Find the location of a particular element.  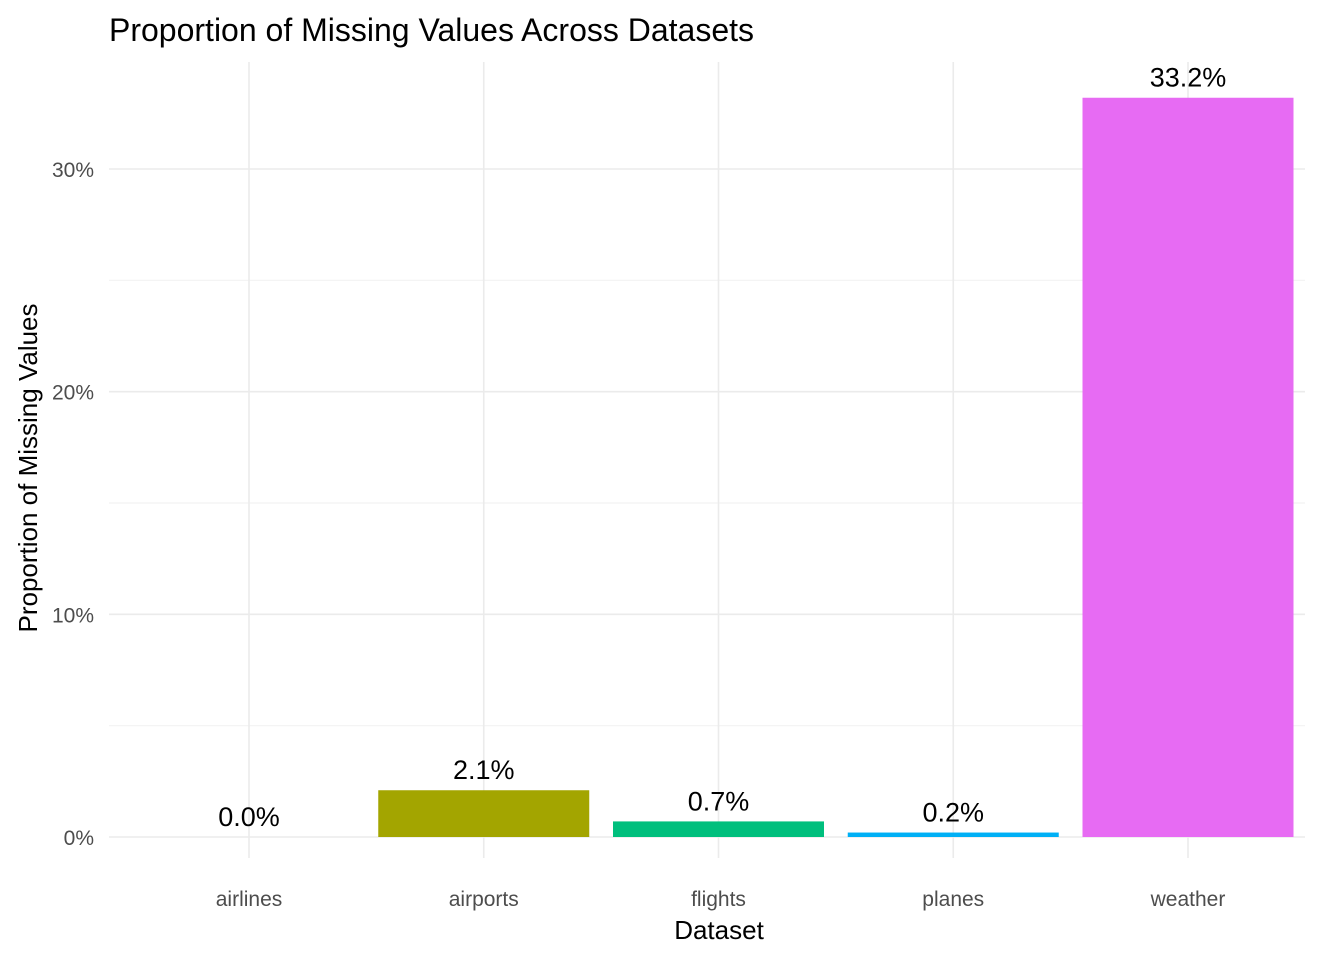

data-label-planes: 0.2% is located at coordinates (953, 813).